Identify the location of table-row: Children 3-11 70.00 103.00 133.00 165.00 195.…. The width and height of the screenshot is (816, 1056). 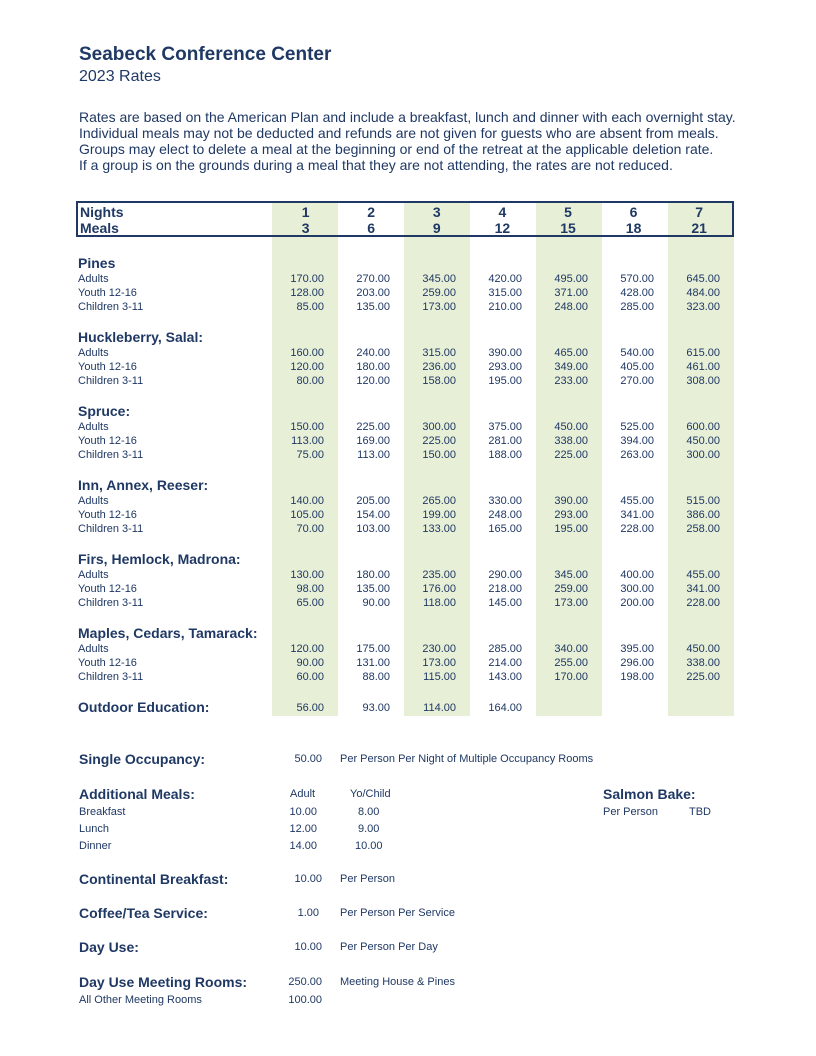
(405, 529).